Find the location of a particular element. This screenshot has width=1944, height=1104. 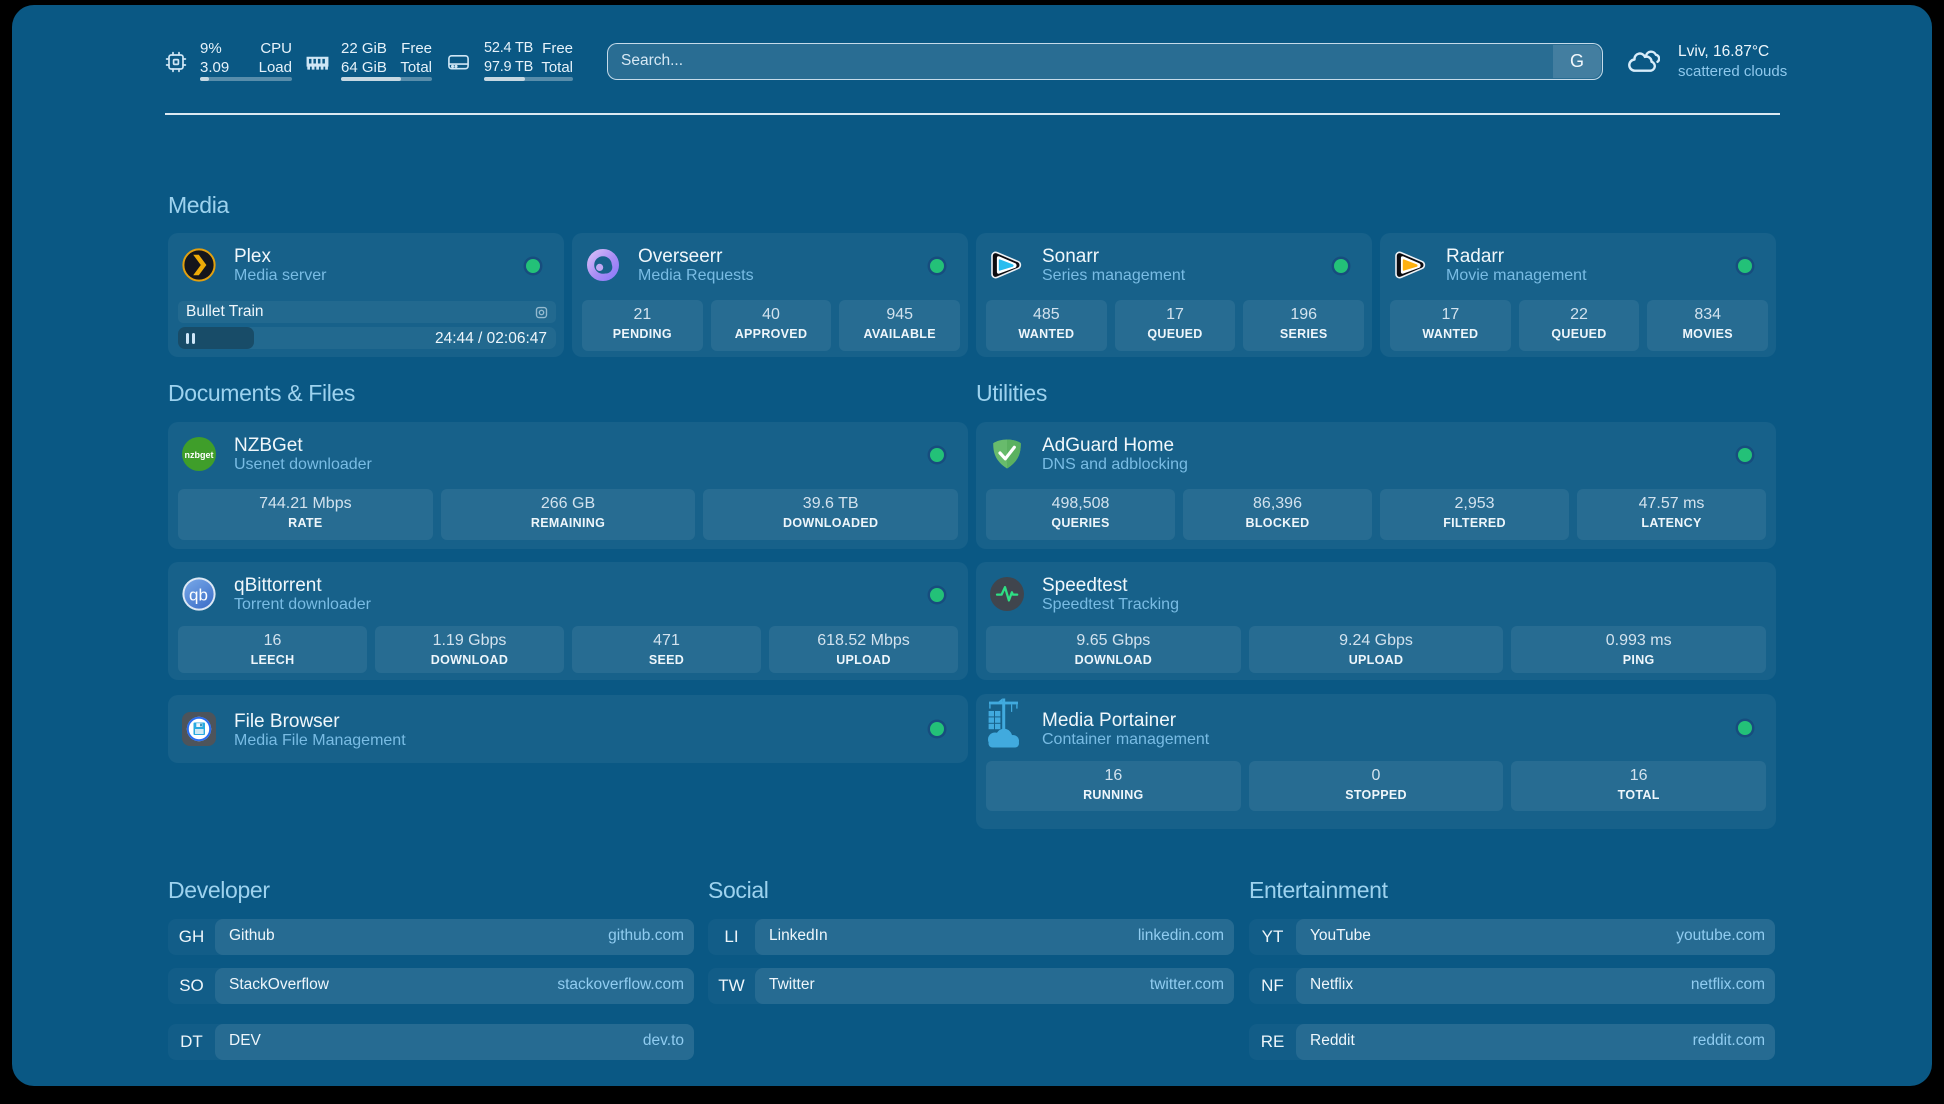

svg-text: qb is located at coordinates (198, 595).